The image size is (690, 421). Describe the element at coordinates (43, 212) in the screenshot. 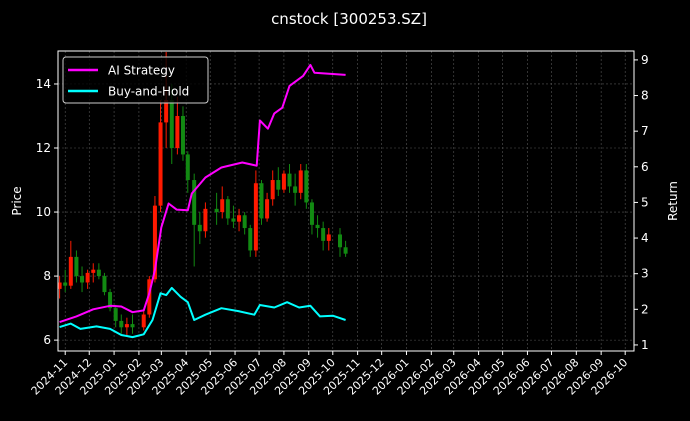

I see `y-tick-label-left: 10` at that location.